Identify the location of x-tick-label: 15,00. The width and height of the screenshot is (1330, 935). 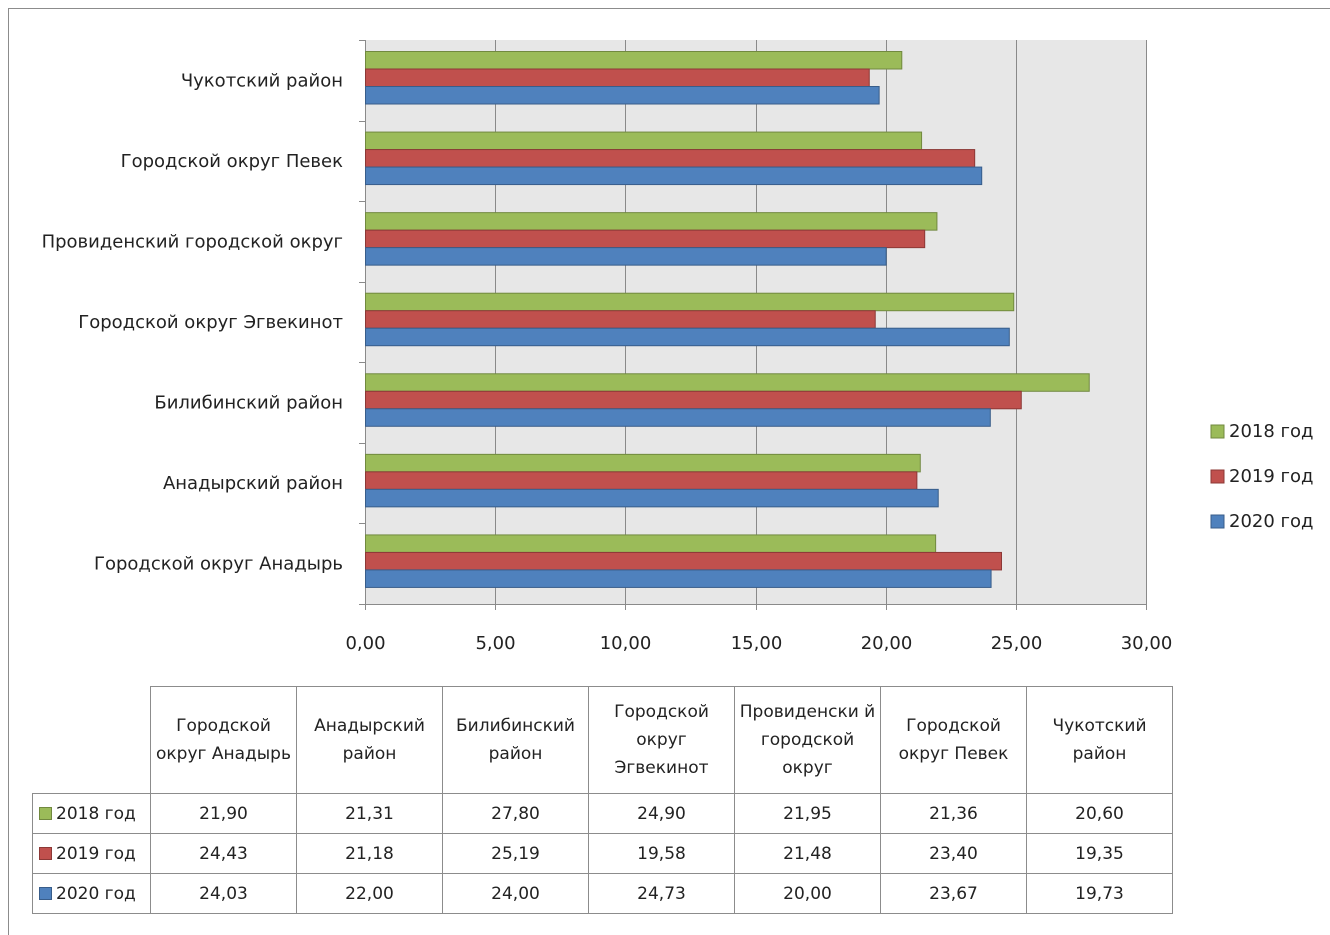
(757, 643).